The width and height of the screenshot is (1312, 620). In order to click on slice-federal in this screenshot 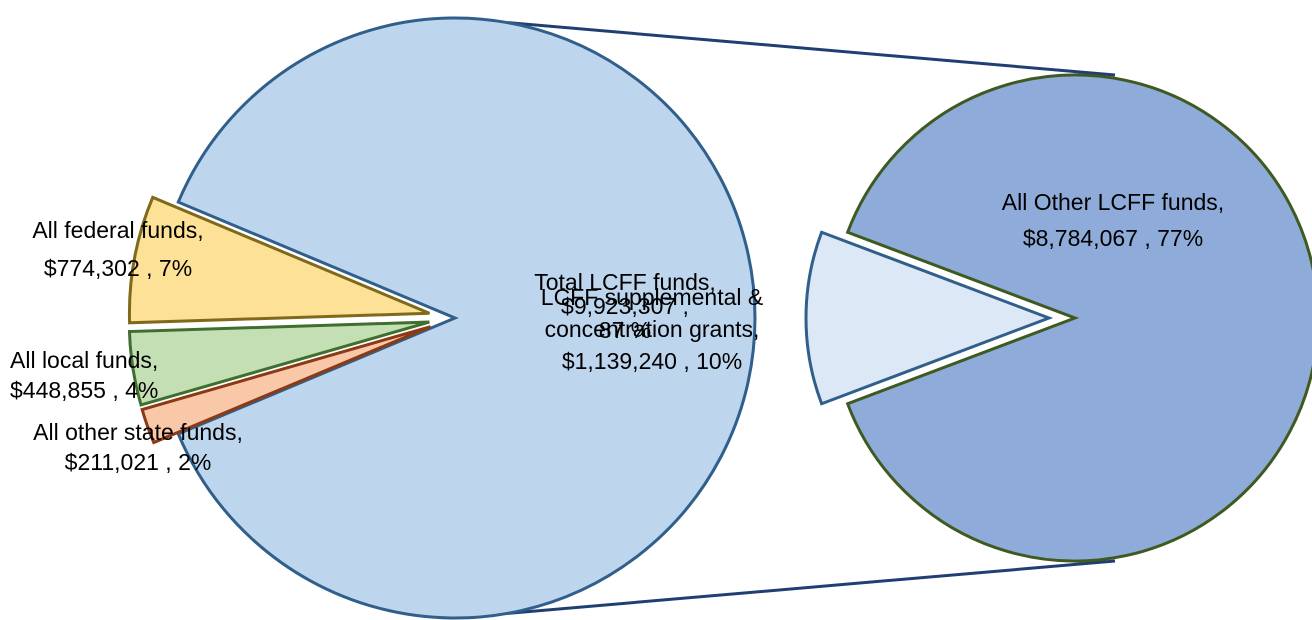, I will do `click(279, 260)`.